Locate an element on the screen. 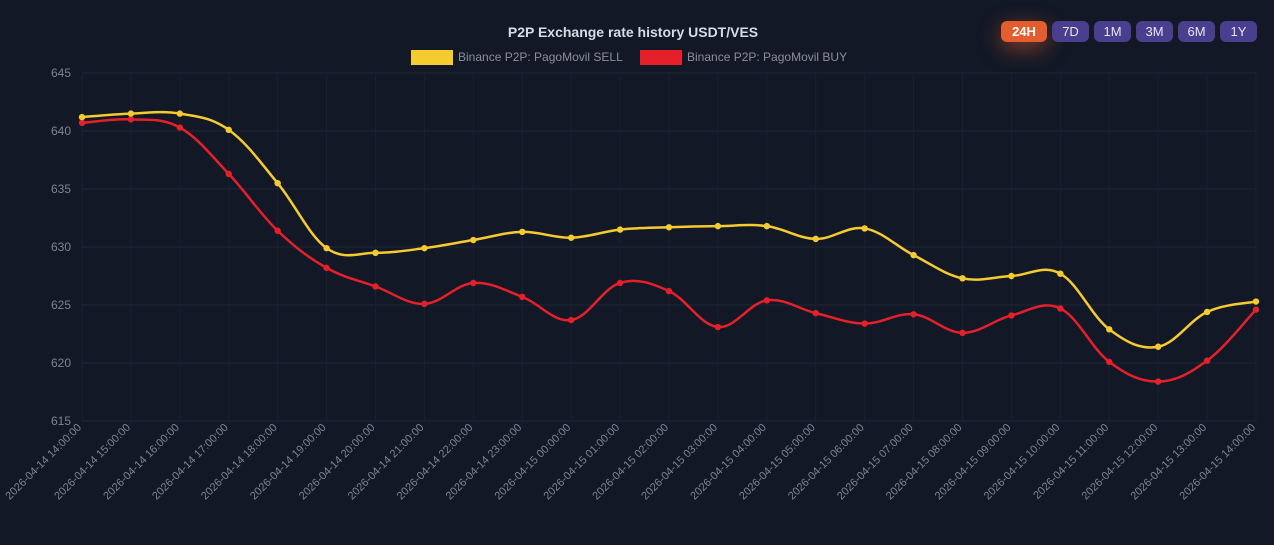 The image size is (1274, 545). y-axis: 615 620 625 630 635 640 645 is located at coordinates (61, 247).